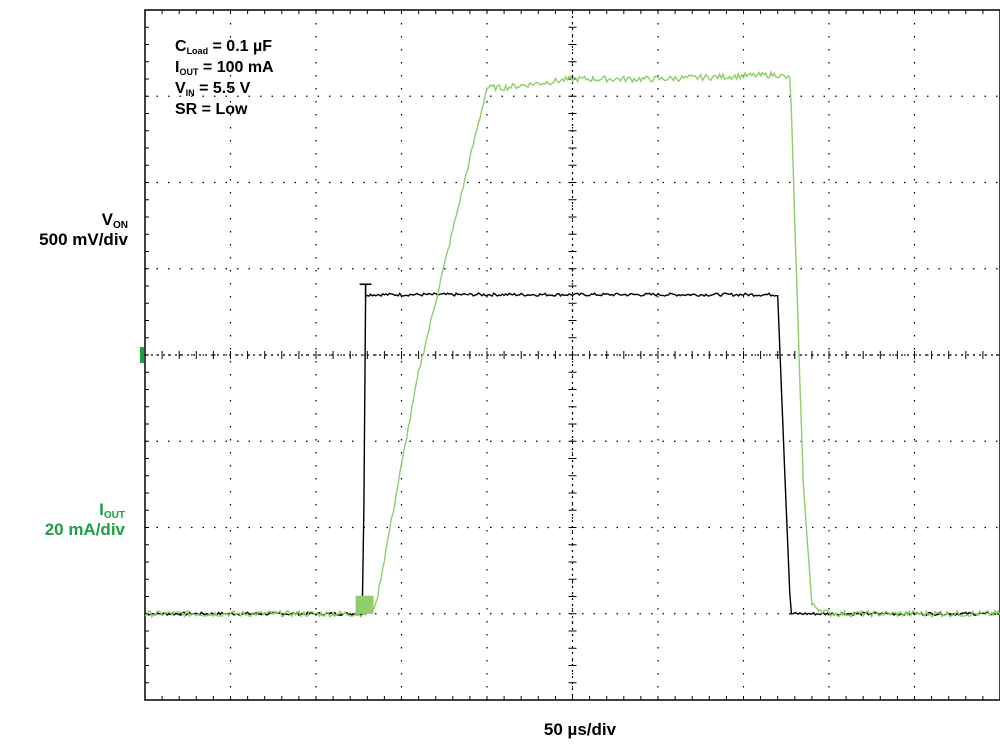 The image size is (1000, 747). I want to click on iout-channel-label: IOUT 20 mA/div, so click(62, 520).